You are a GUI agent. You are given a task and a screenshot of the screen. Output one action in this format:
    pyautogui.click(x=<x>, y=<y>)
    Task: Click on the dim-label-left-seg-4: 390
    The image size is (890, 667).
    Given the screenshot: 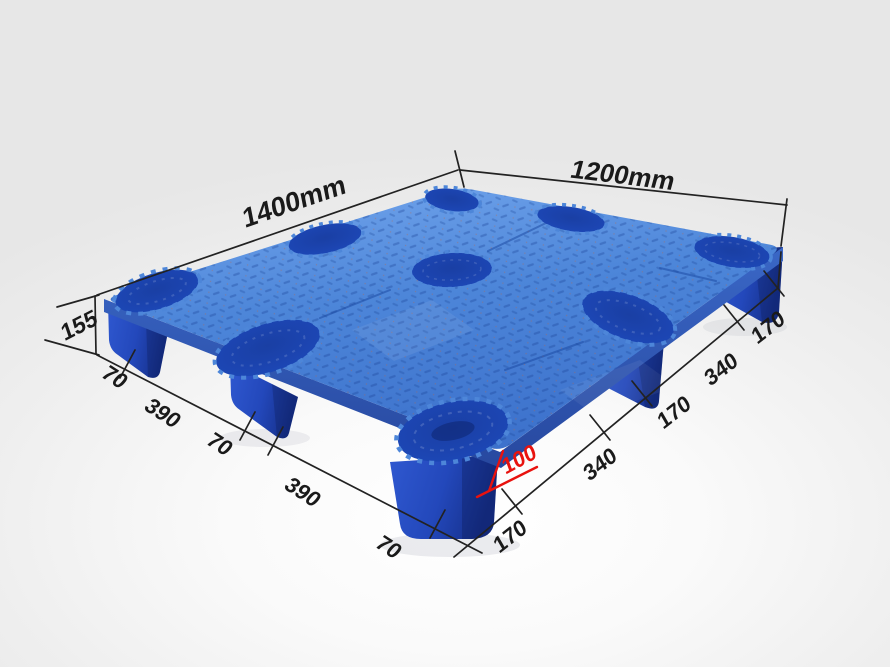 What is the action you would take?
    pyautogui.click(x=302, y=492)
    